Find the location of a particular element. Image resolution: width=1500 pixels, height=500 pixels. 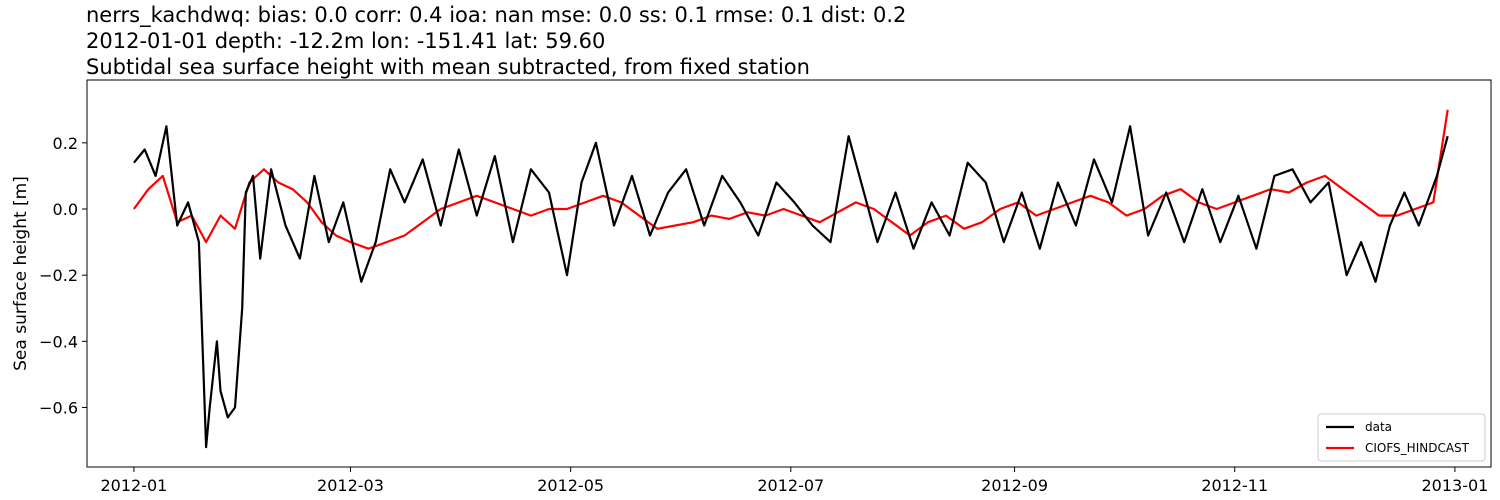

x-tick-label: 2013-01 is located at coordinates (1454, 485).